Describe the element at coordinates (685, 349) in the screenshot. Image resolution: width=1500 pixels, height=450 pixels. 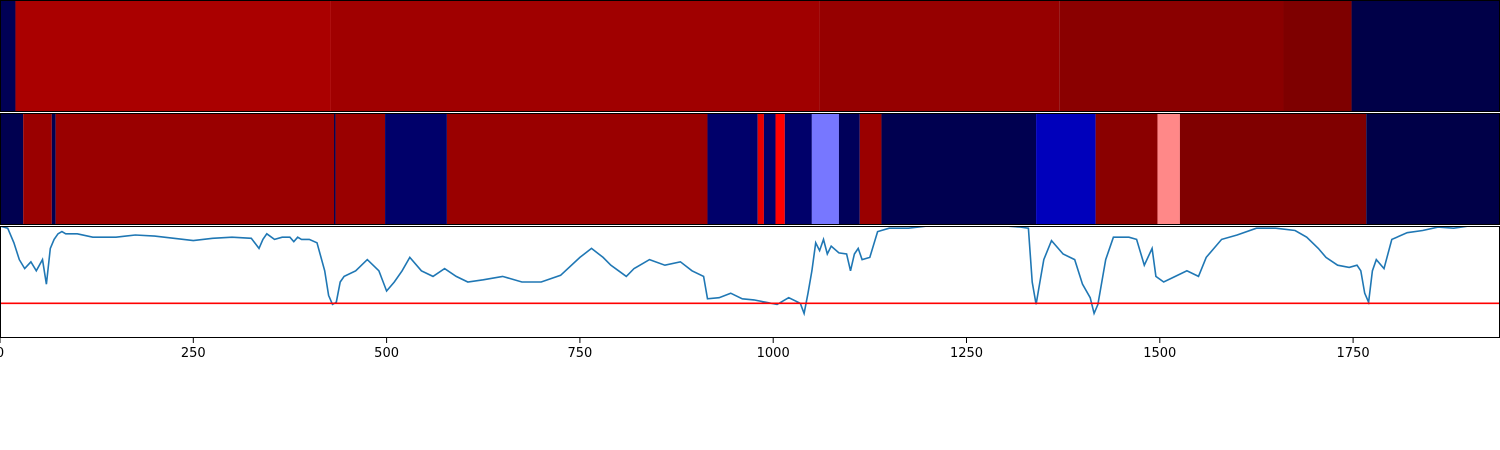
I see `x-axis: 0 250 500 750 1000 1250 1500 1750` at that location.